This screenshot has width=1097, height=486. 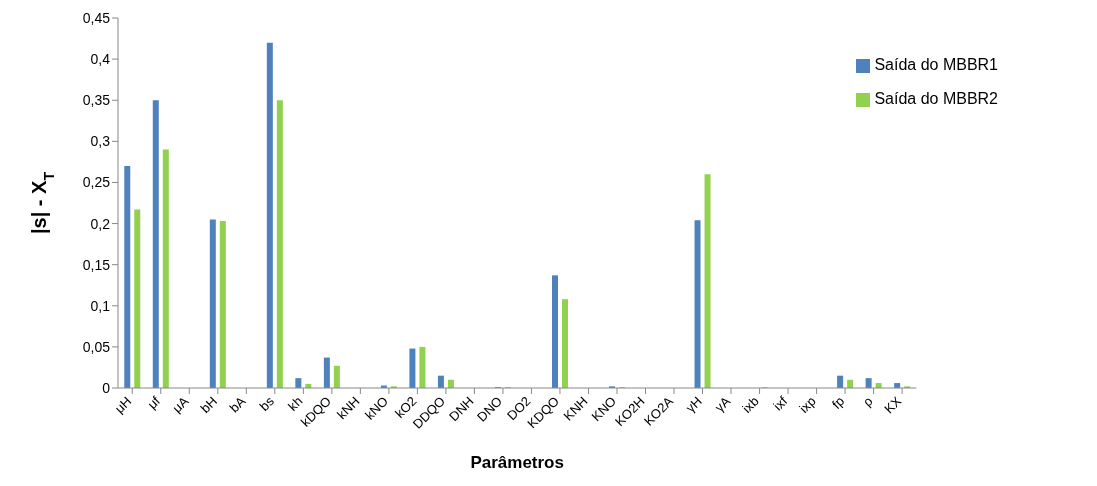 What do you see at coordinates (96, 100) in the screenshot?
I see `y-tick-label: 0,35` at bounding box center [96, 100].